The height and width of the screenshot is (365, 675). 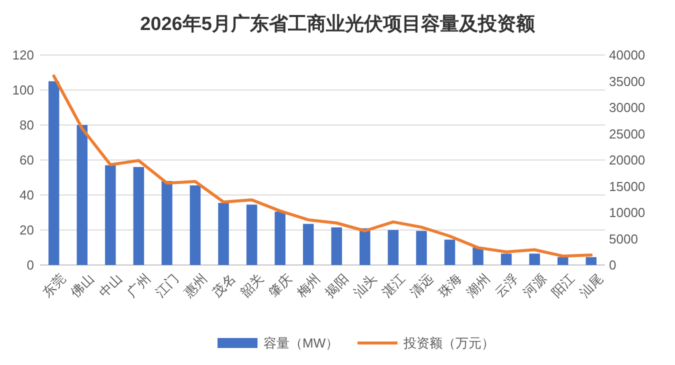 What do you see at coordinates (627, 108) in the screenshot?
I see `y2-tick-label: 30000` at bounding box center [627, 108].